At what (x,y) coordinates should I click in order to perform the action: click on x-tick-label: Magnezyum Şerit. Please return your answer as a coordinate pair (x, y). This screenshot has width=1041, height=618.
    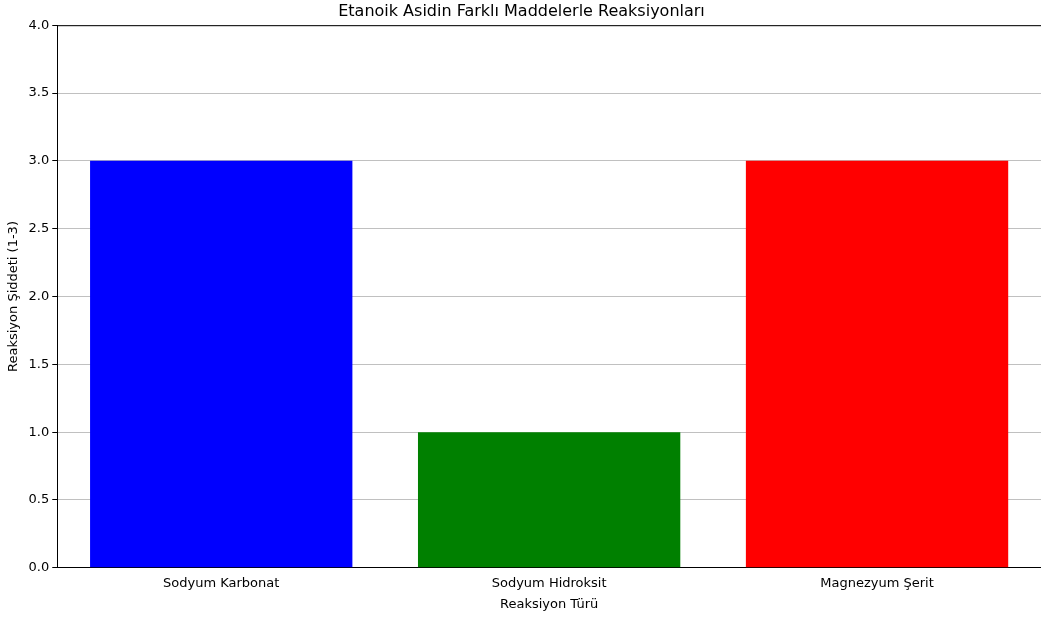
    Looking at the image, I should click on (877, 582).